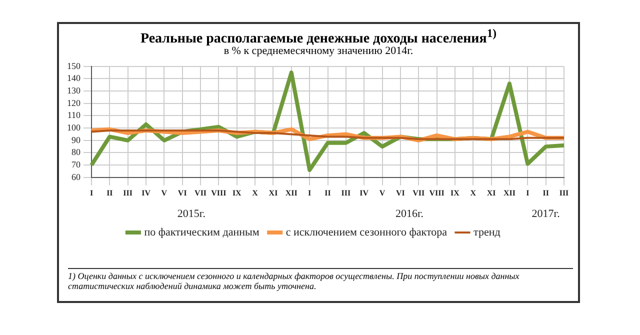  I want to click on y-tick-label: 60, so click(76, 177).